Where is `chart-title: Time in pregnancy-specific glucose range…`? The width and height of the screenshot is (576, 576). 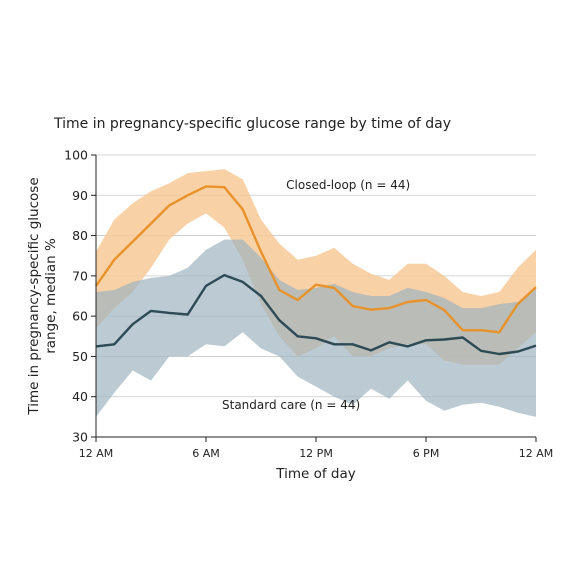 chart-title: Time in pregnancy-specific glucose range… is located at coordinates (253, 124).